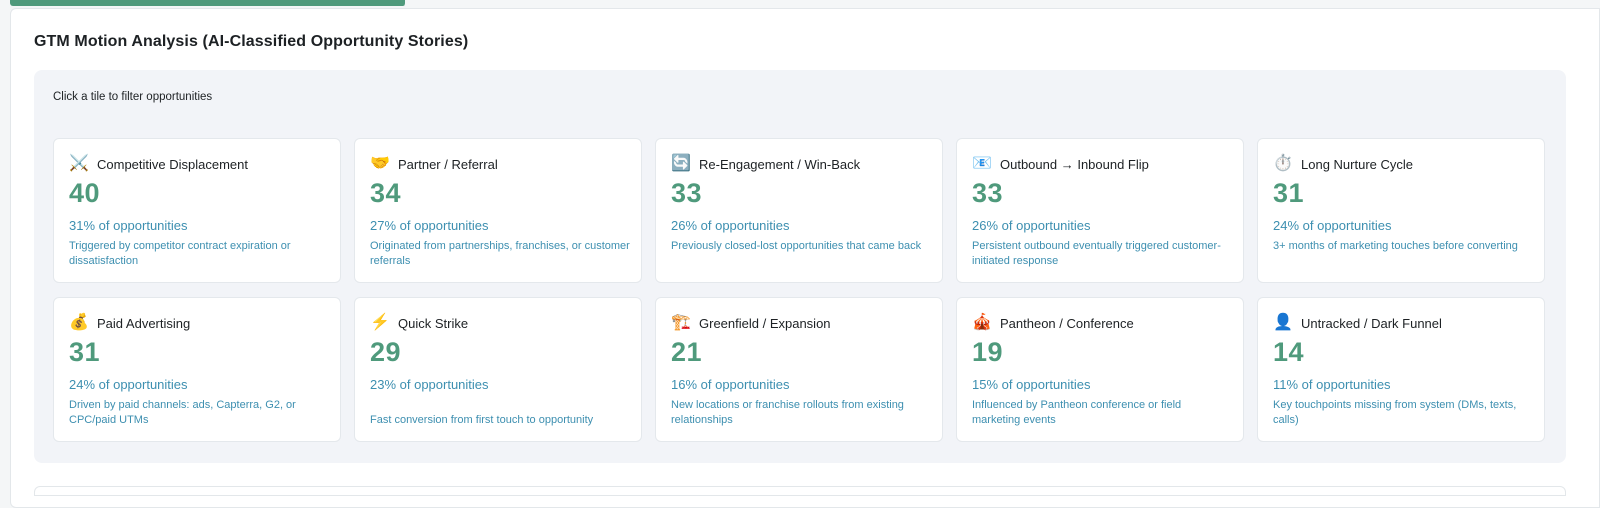 The height and width of the screenshot is (508, 1600). What do you see at coordinates (448, 164) in the screenshot?
I see `tile-name: Partner / Referral` at bounding box center [448, 164].